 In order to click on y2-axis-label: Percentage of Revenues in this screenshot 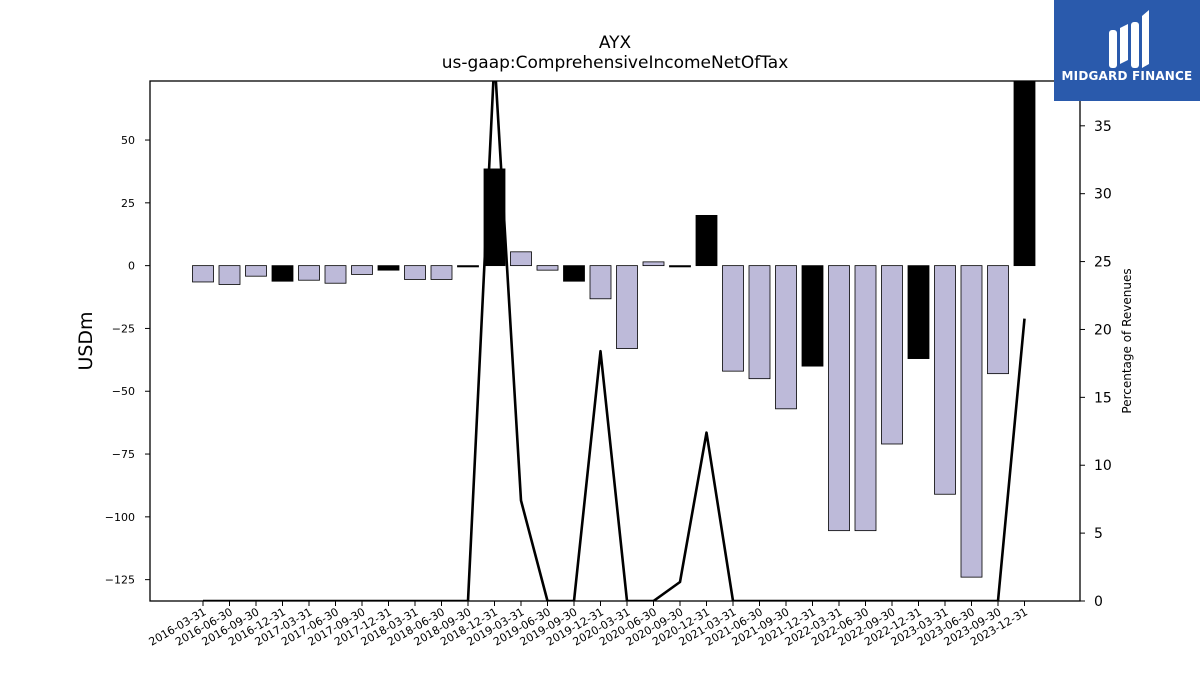, I will do `click(1127, 340)`.